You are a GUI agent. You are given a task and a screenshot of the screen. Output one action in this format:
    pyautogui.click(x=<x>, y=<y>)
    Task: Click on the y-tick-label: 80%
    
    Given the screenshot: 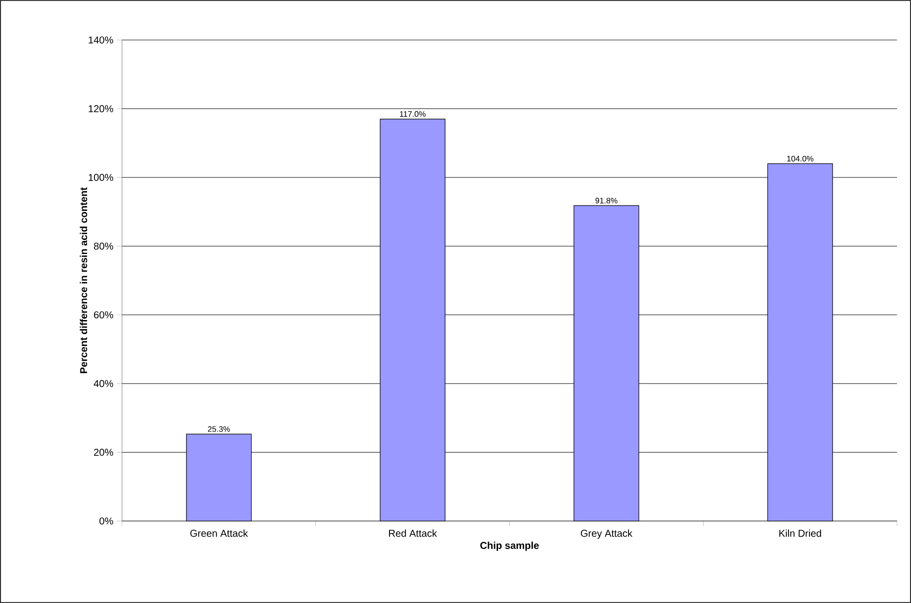 What is the action you would take?
    pyautogui.click(x=104, y=246)
    